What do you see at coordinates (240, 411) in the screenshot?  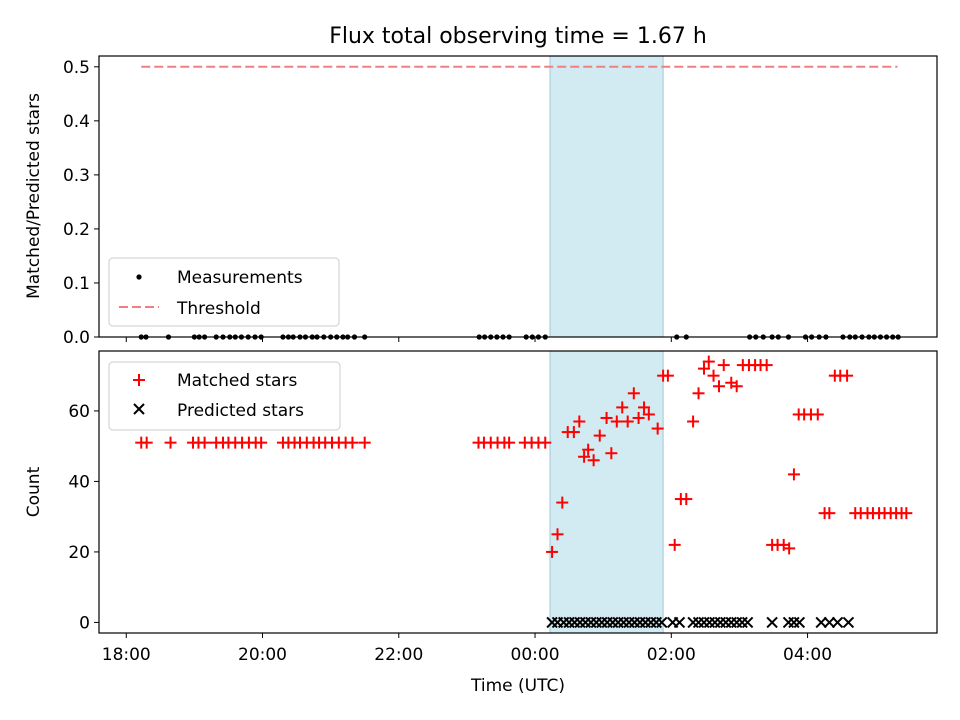 I see `legend-predicted-label: Predicted stars` at bounding box center [240, 411].